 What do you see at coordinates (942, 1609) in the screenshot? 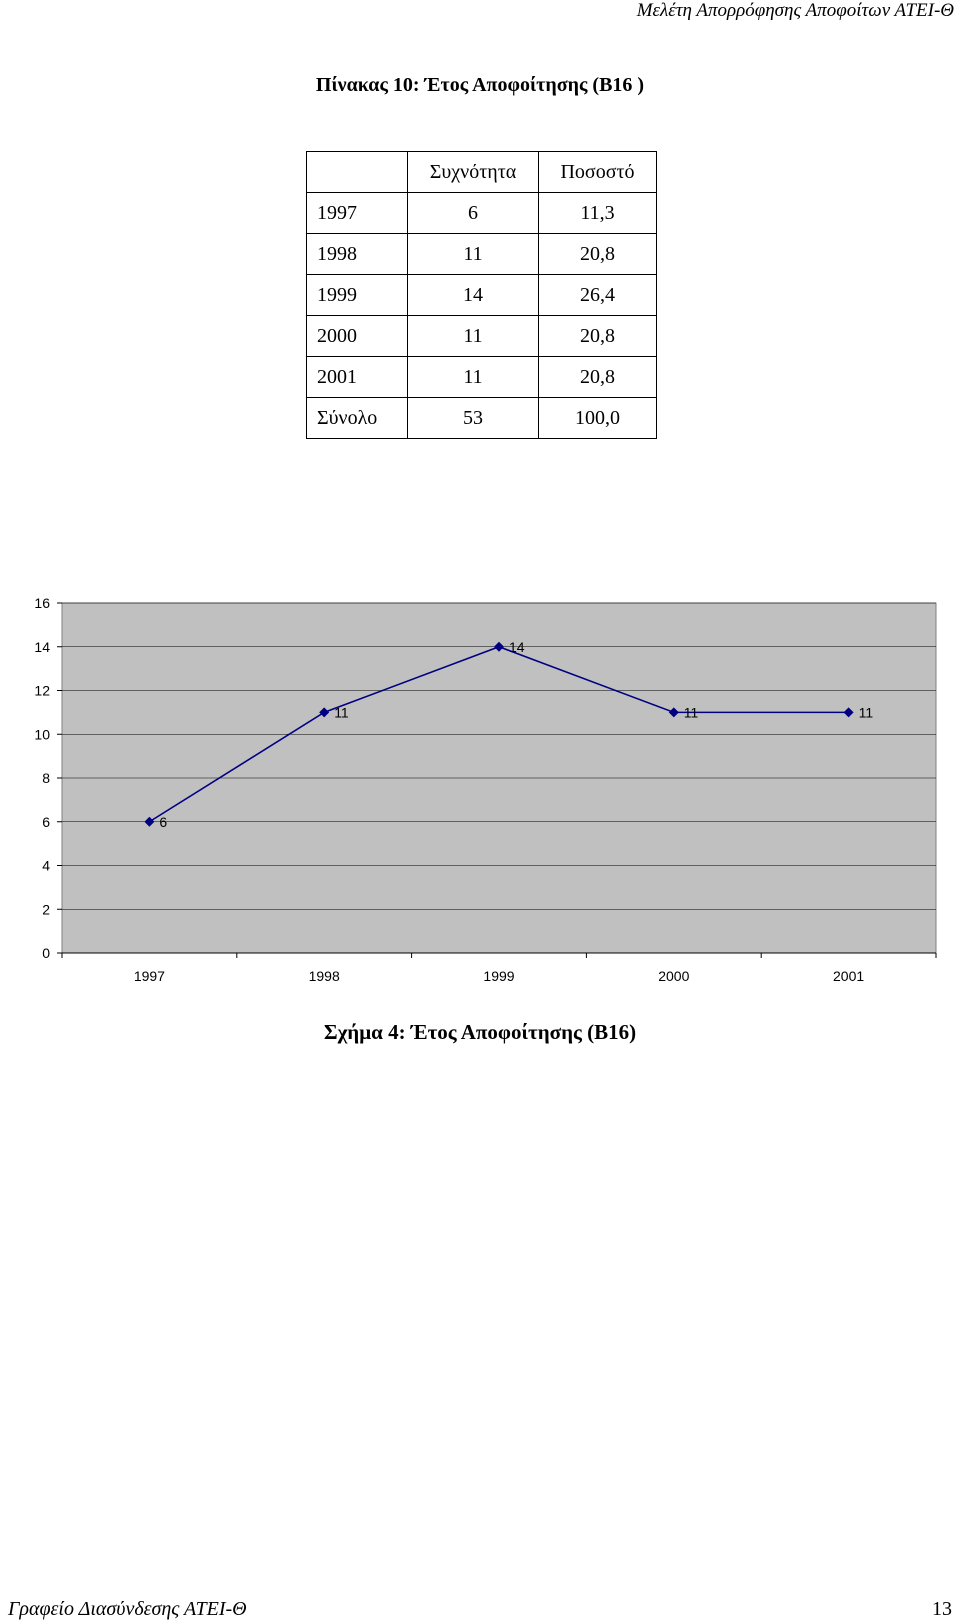
I see `page-number: 13` at bounding box center [942, 1609].